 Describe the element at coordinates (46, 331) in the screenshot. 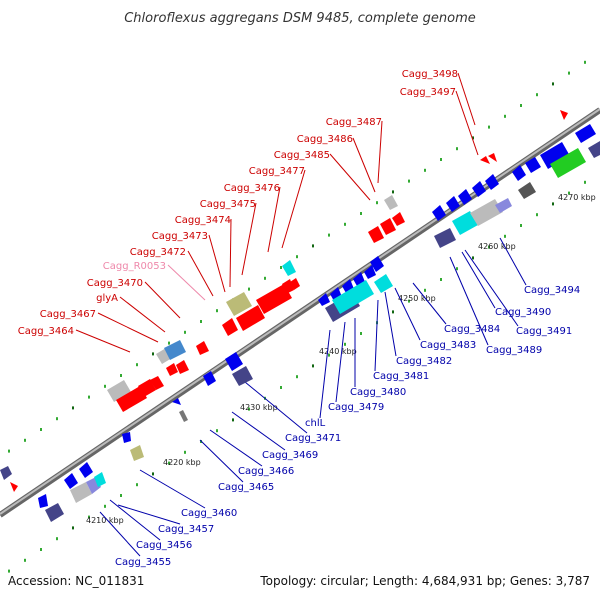

I see `gene-label: Cagg_3464` at that location.